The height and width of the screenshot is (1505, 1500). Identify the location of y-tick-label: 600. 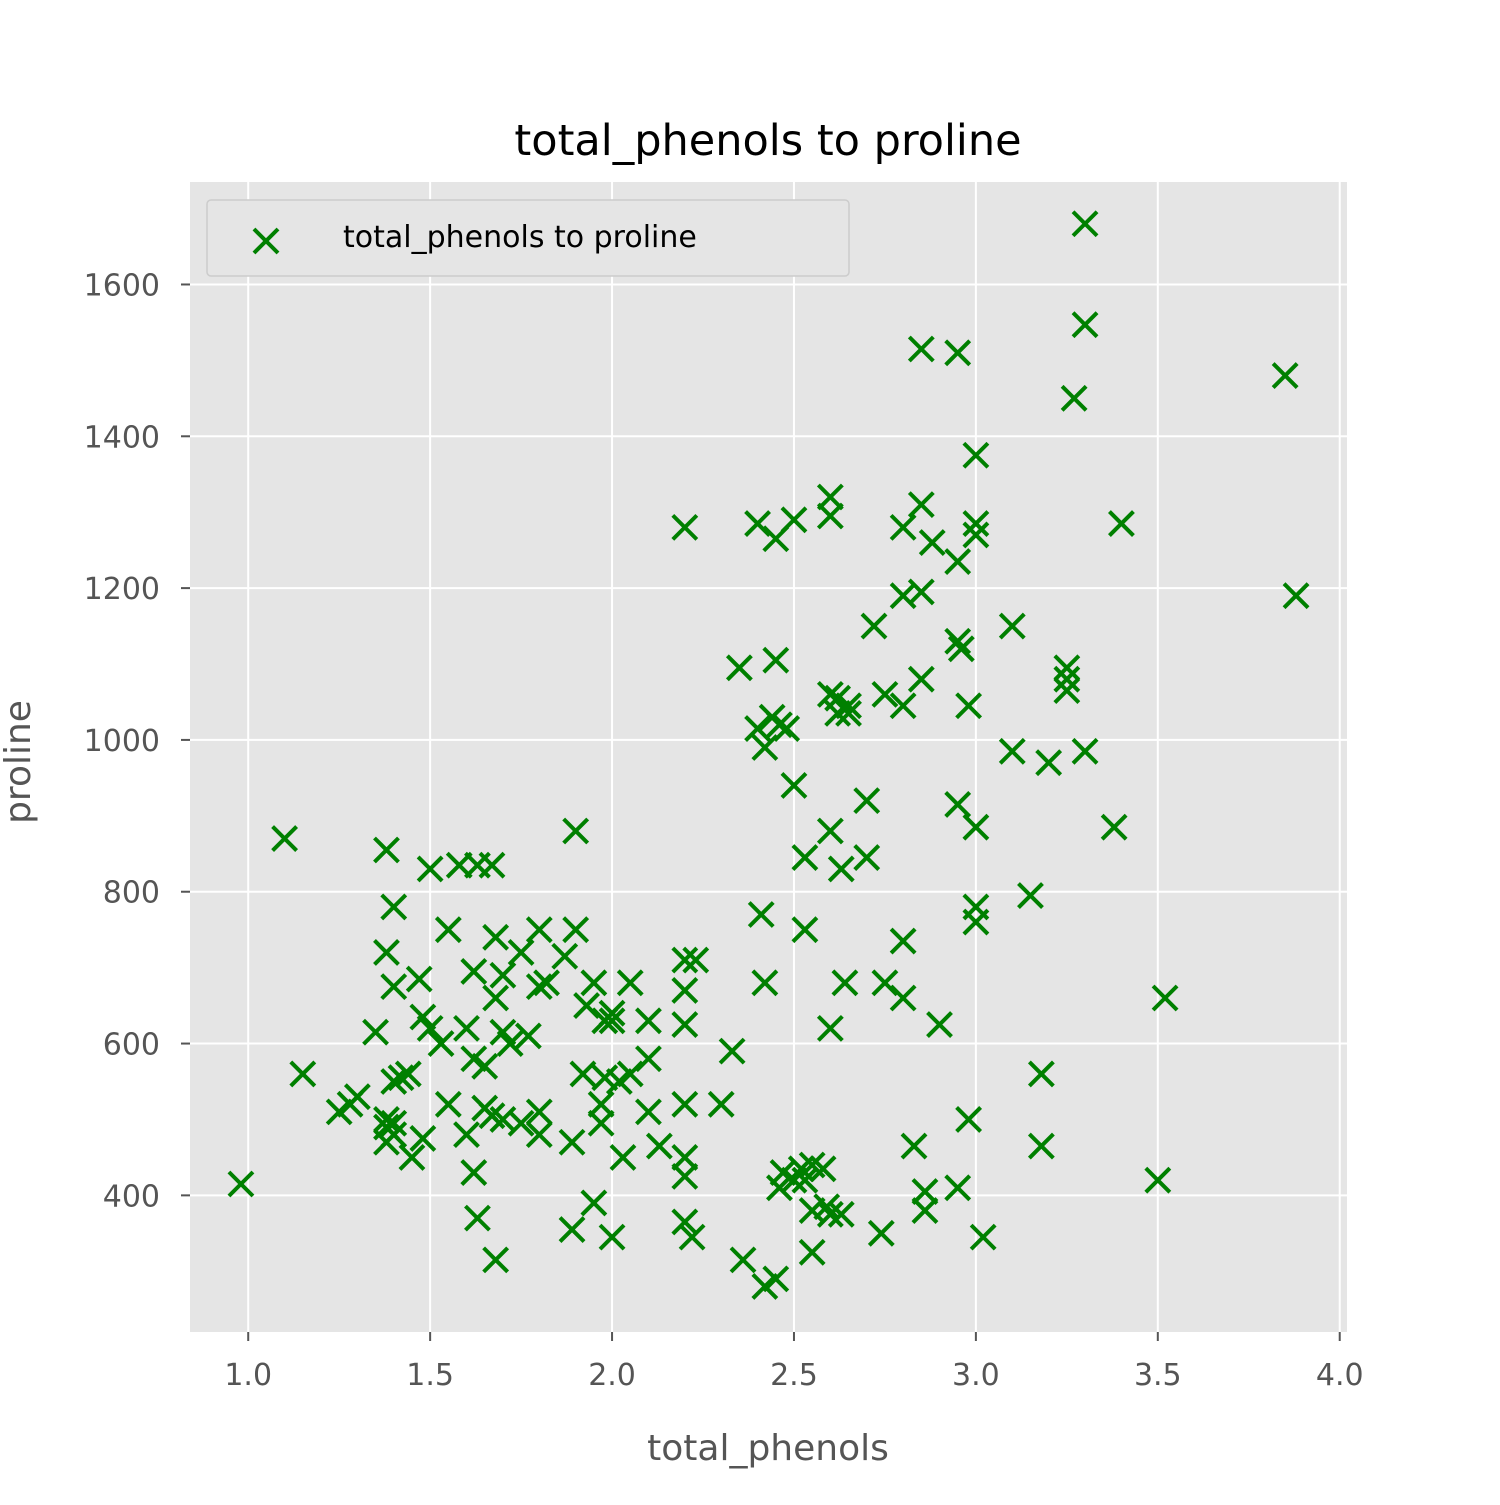
(131, 1045).